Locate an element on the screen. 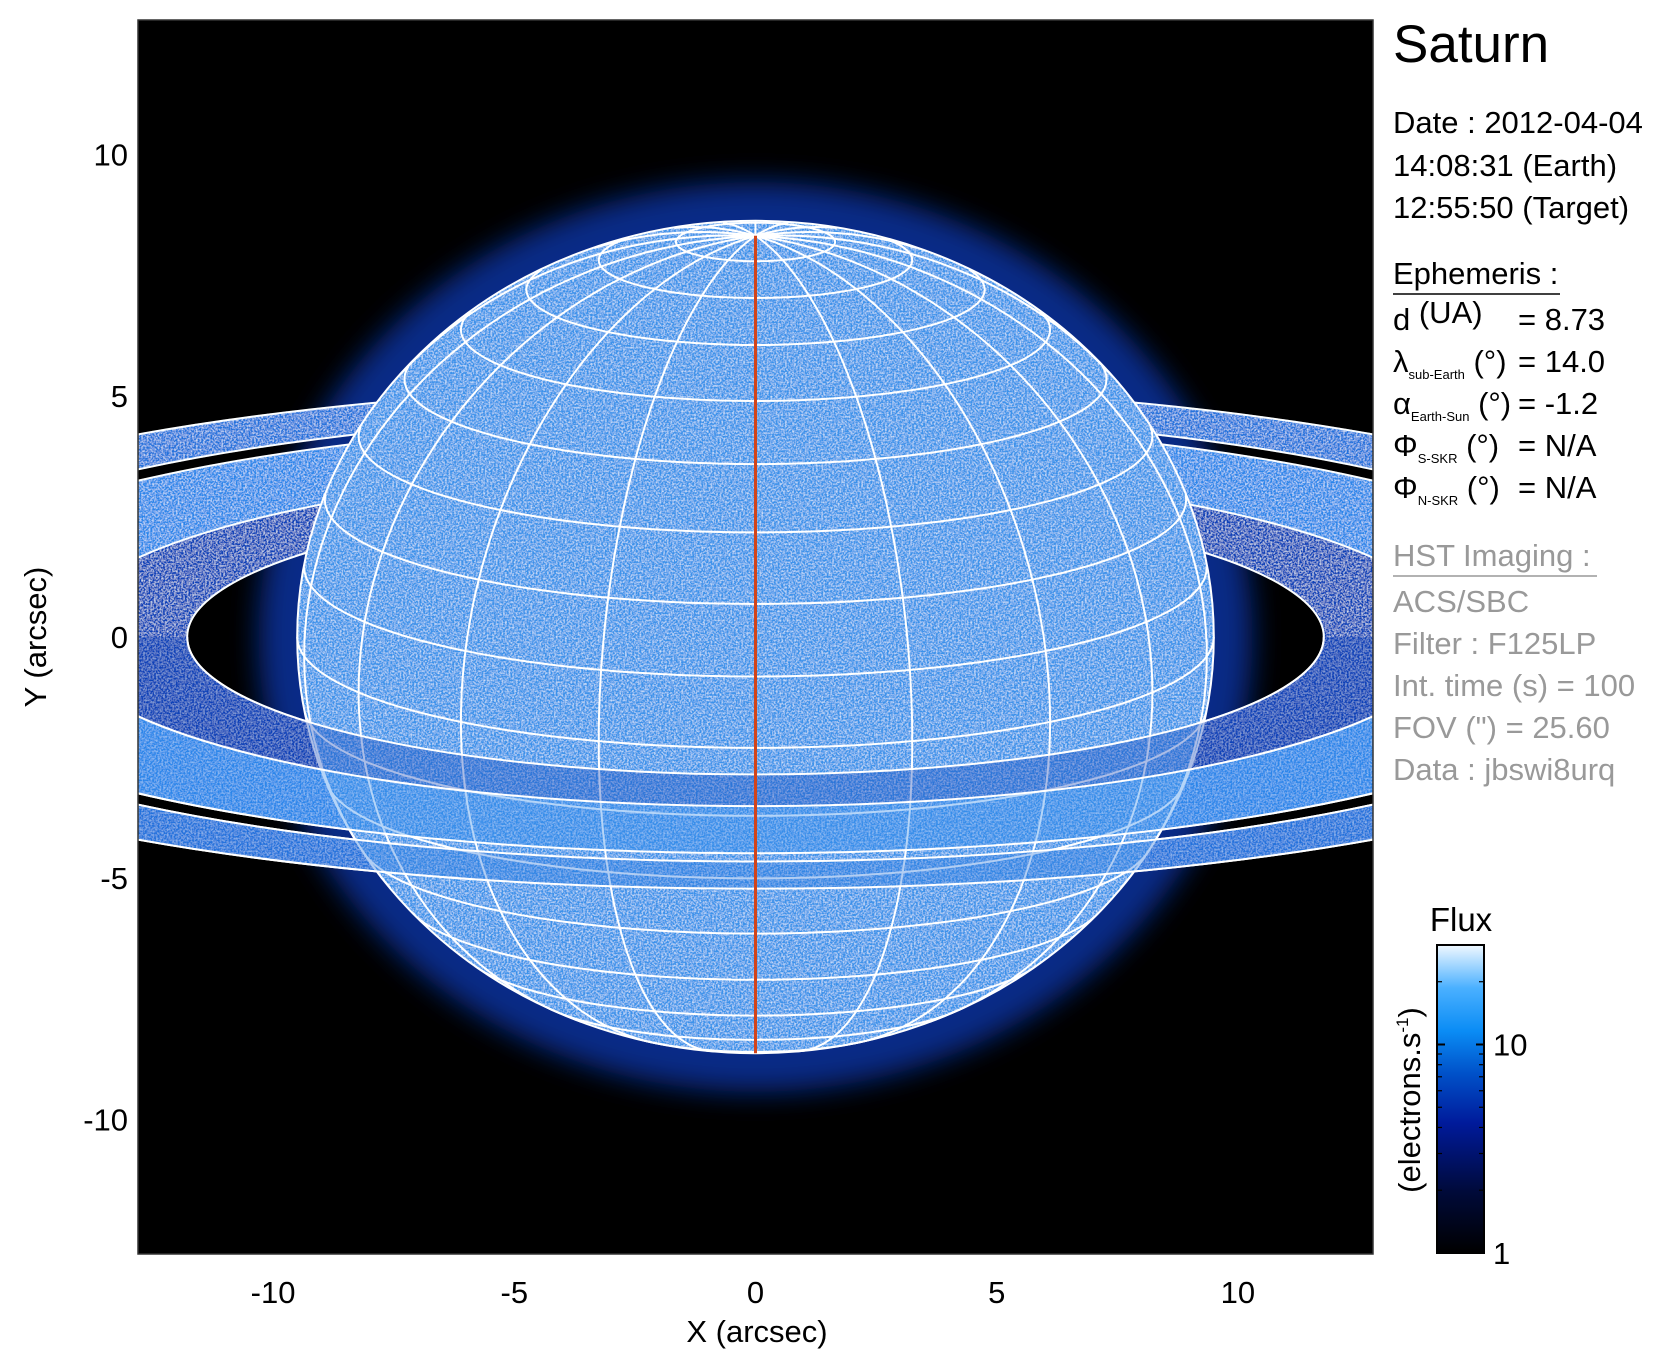 This screenshot has height=1367, width=1677. colorbar-tick-label: 1 is located at coordinates (1501, 1253).